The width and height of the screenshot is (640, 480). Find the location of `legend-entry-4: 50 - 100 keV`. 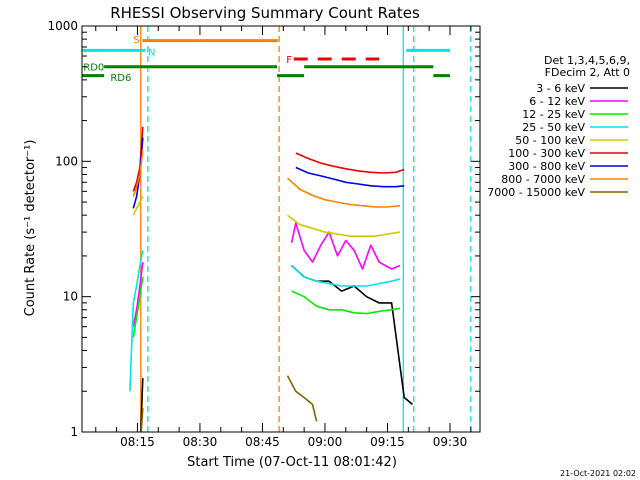

legend-entry-4: 50 - 100 keV is located at coordinates (550, 140).